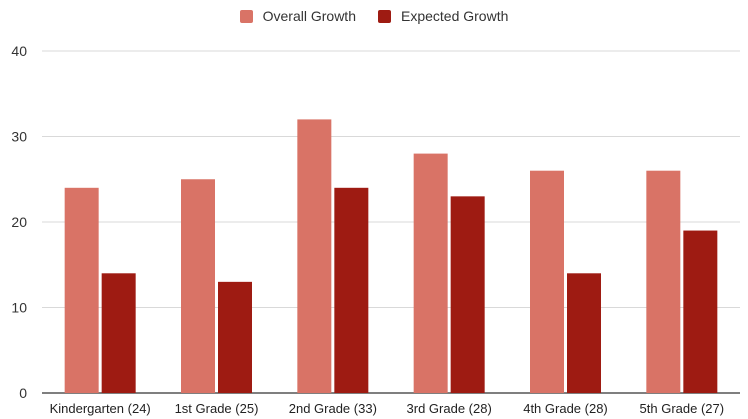 Image resolution: width=748 pixels, height=419 pixels. I want to click on x-category-label: 4th Grade (28), so click(565, 408).